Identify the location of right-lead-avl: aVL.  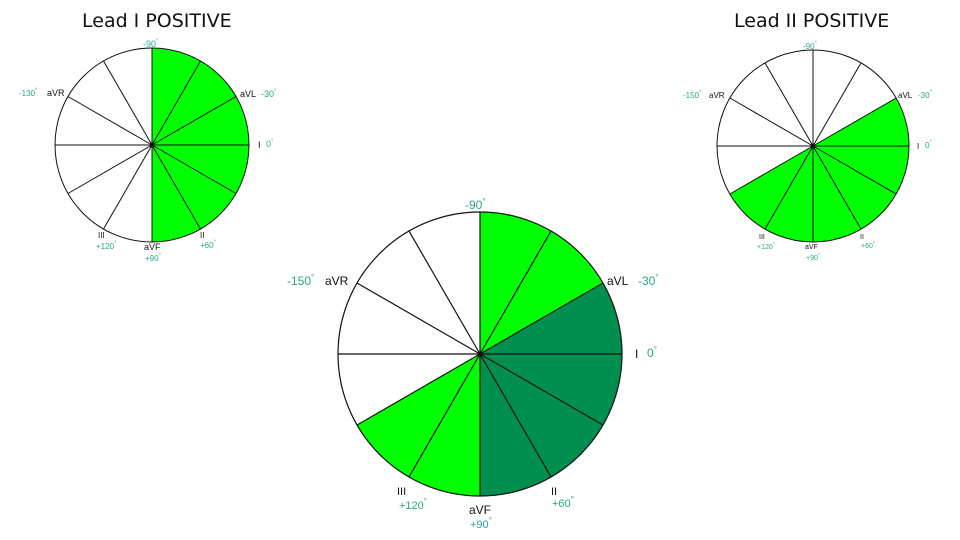
(905, 95).